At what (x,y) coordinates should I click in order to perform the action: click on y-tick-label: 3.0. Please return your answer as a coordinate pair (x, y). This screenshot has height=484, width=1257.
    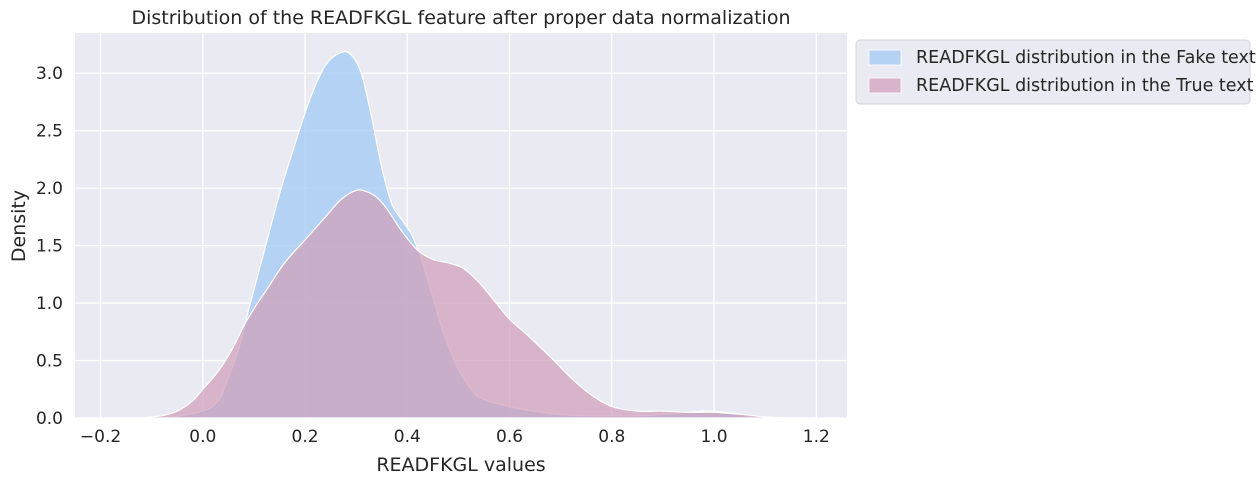
    Looking at the image, I should click on (49, 74).